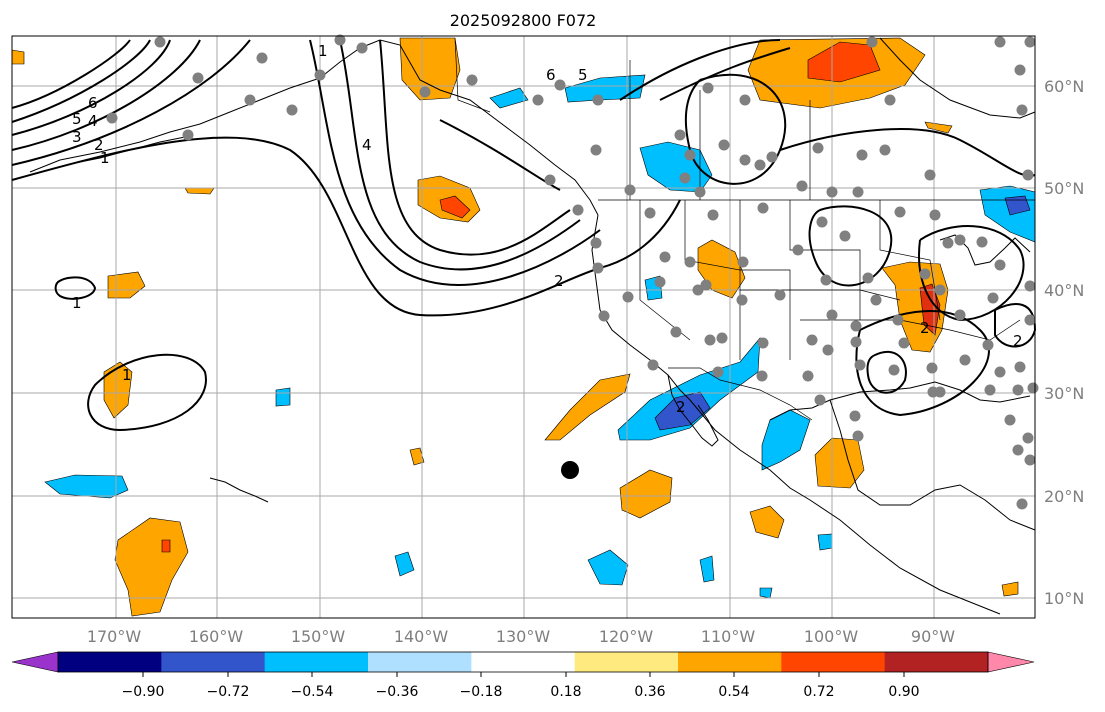 This screenshot has width=1105, height=712. I want to click on contour-low-west, so click(75, 288).